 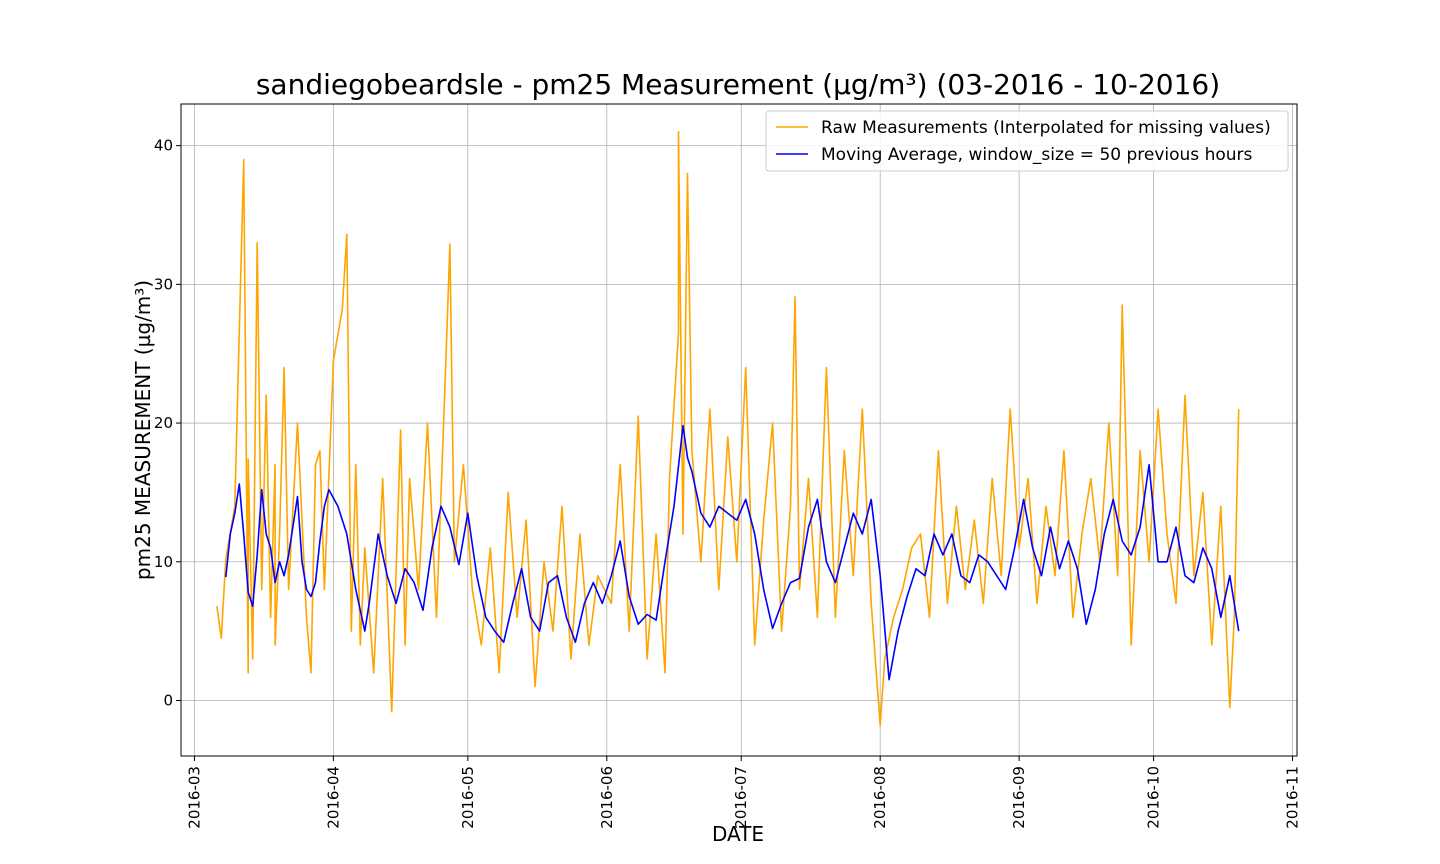 I want to click on x-axis-label: DATE, so click(x=738, y=834).